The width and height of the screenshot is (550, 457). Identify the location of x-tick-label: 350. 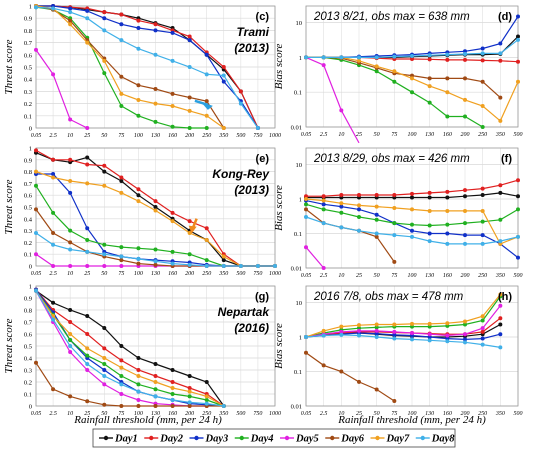
(500, 414).